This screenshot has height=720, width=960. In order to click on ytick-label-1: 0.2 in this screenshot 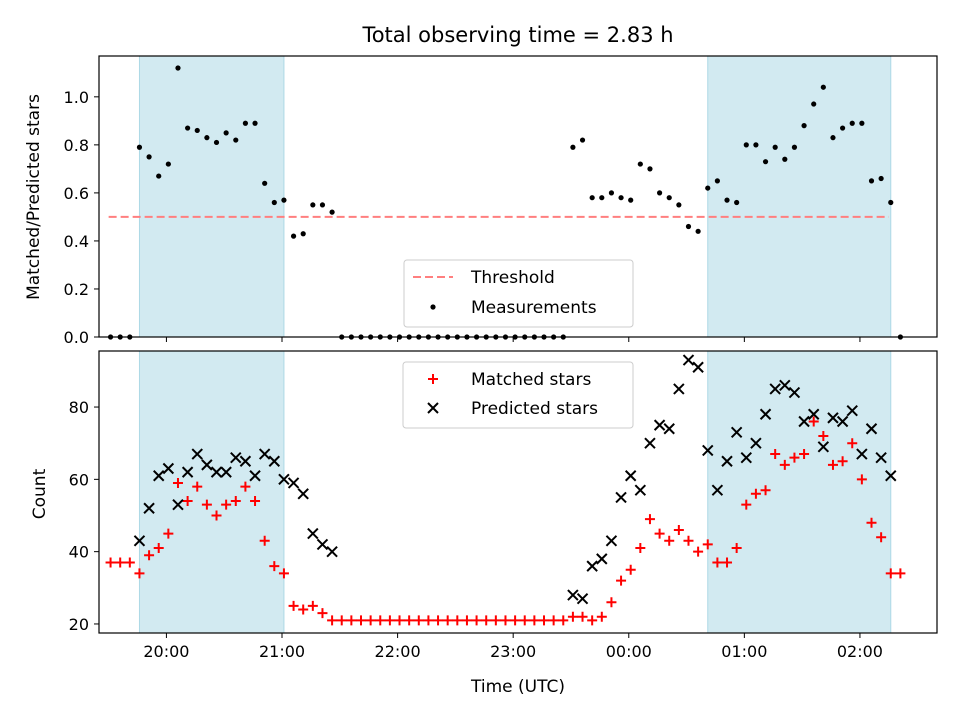, I will do `click(76, 289)`.